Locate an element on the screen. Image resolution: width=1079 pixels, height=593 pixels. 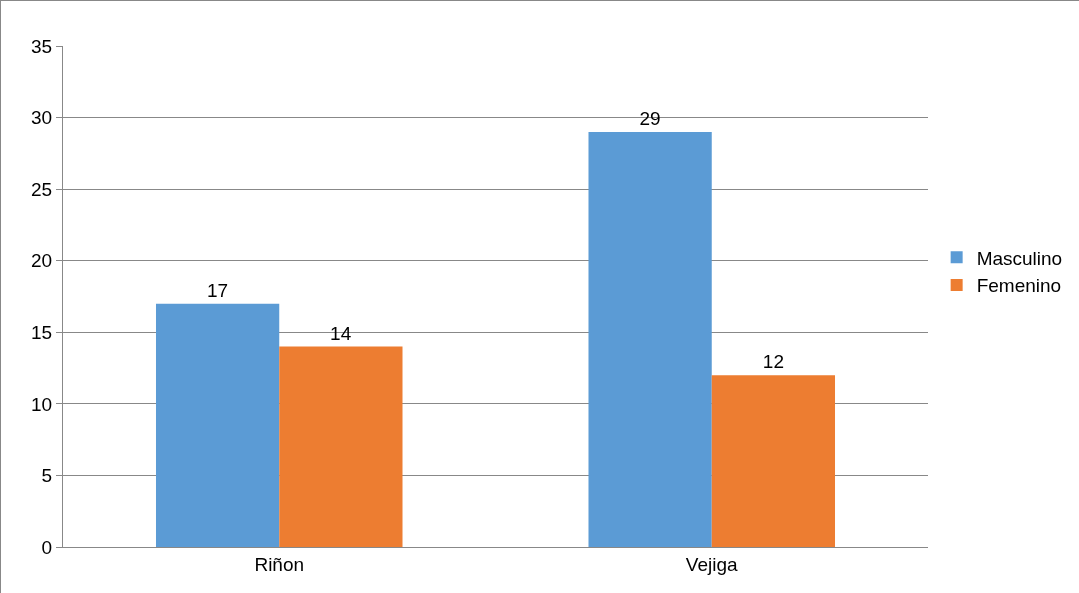
data-label: 17 is located at coordinates (218, 290).